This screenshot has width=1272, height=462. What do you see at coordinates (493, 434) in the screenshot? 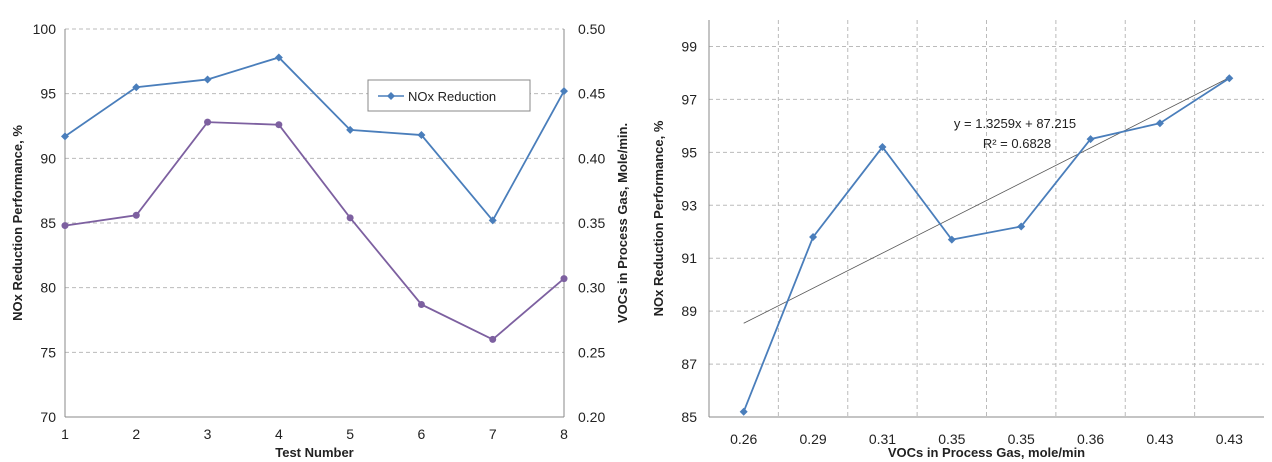
I see `x-tick-label: 7` at bounding box center [493, 434].